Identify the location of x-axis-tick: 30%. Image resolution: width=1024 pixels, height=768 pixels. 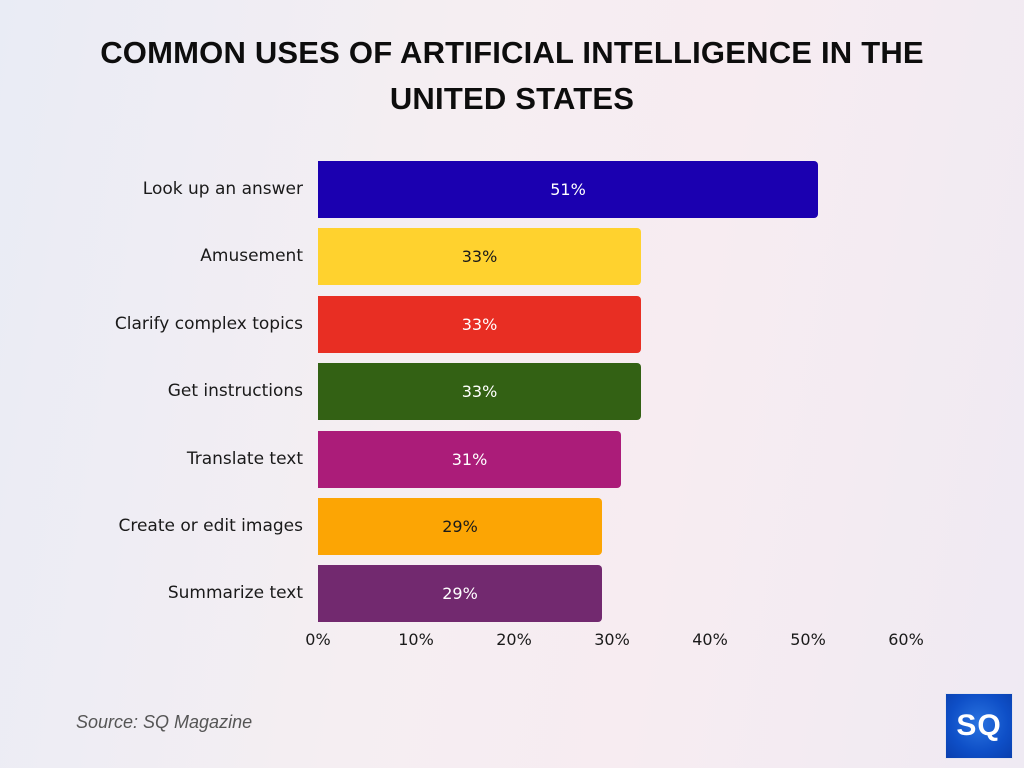
(612, 639).